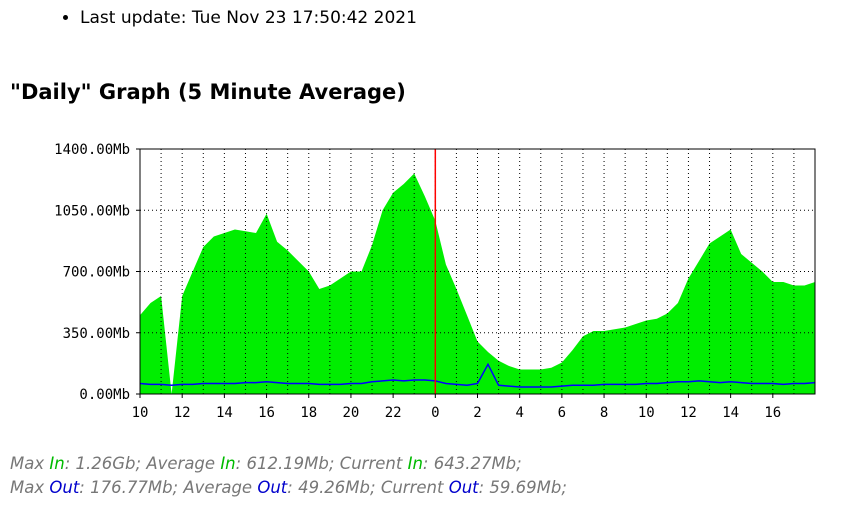  I want to click on legend-avg-out-label: Average, so click(218, 487).